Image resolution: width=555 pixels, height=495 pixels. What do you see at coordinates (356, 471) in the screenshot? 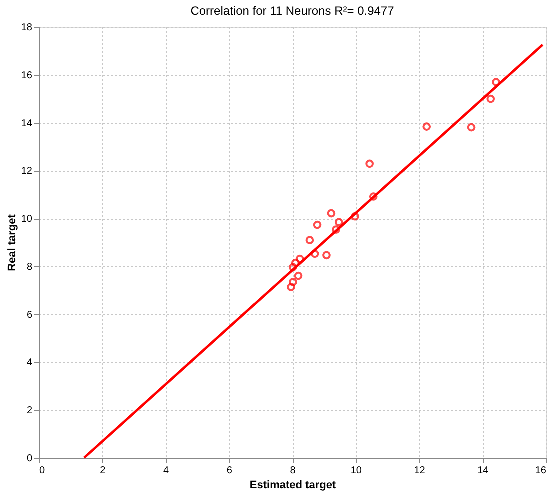
I see `x-tick-label: 10` at bounding box center [356, 471].